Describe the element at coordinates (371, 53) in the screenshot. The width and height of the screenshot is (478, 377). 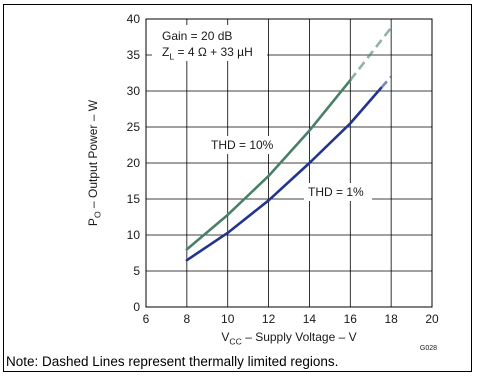
I see `series-dashed-thd10` at that location.